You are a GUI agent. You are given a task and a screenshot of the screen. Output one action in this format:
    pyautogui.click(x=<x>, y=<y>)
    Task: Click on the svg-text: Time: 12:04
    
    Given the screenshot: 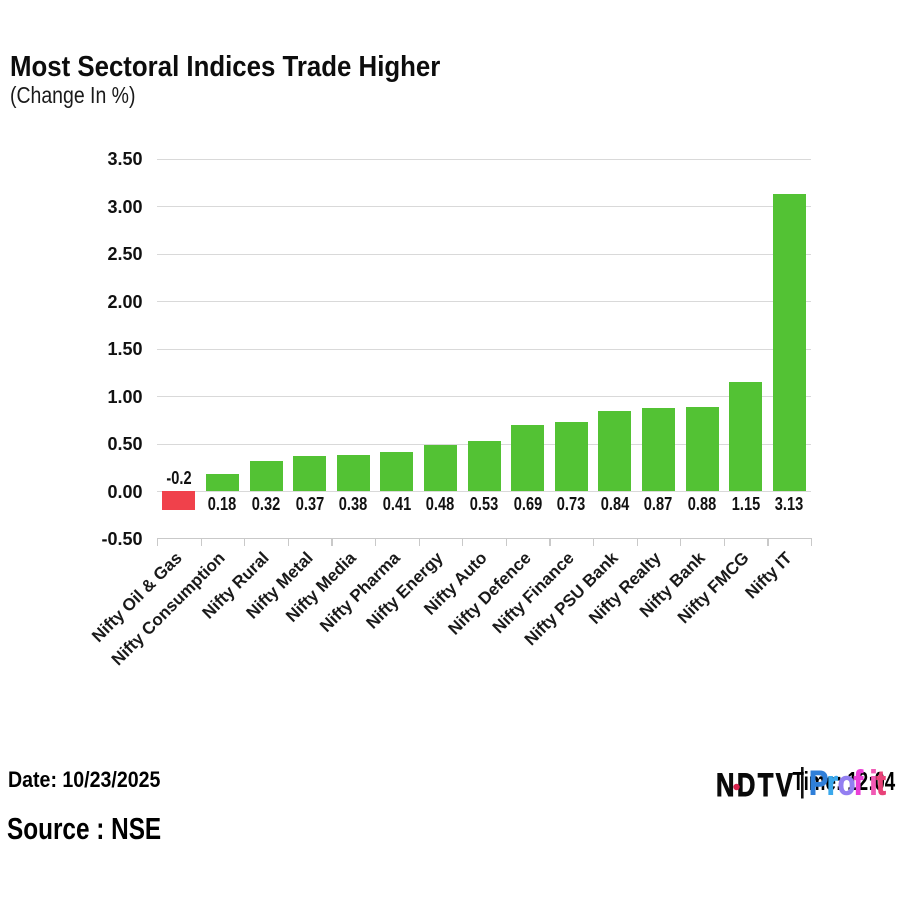 What is the action you would take?
    pyautogui.click(x=844, y=781)
    